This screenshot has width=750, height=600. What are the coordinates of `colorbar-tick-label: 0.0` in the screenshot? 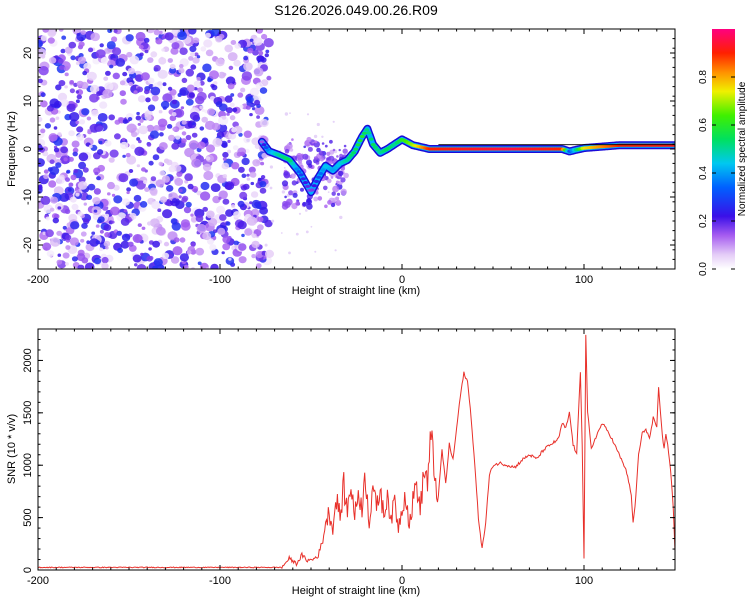 It's located at (703, 269).